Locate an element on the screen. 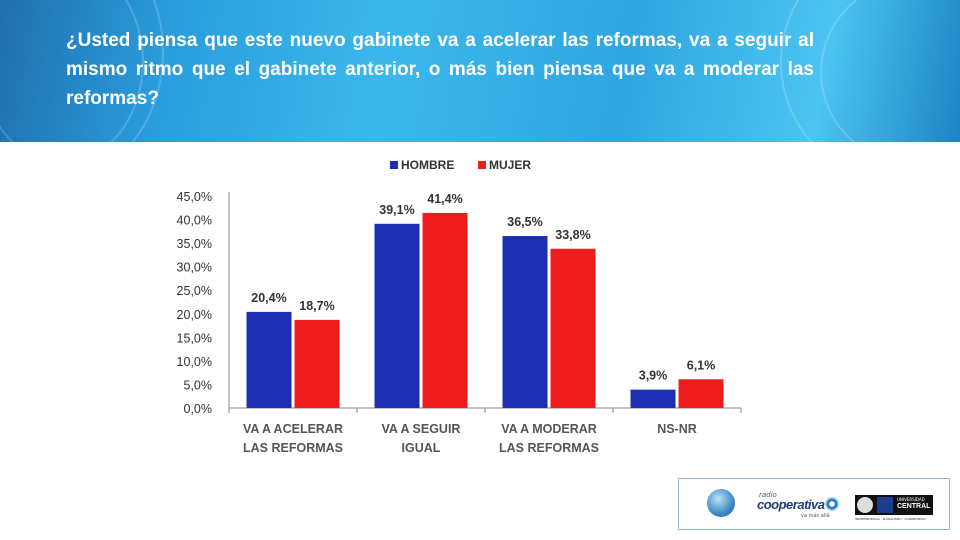  ucentral-motto: INDEPENDENCIA · PLURALISMO · COMPROMISO is located at coordinates (890, 519).